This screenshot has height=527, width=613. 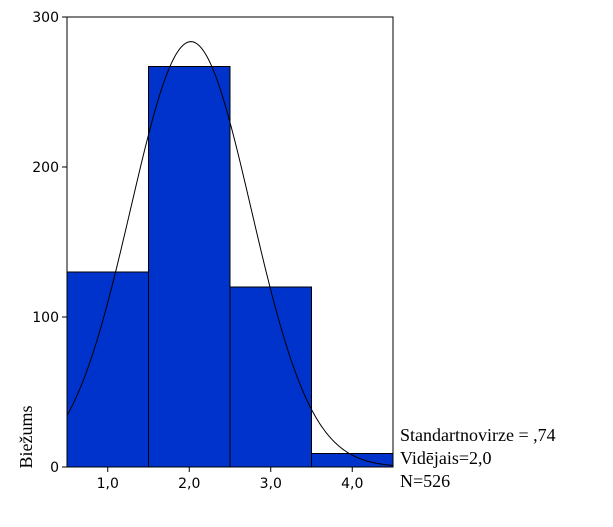 What do you see at coordinates (45, 18) in the screenshot?
I see `y-tick-label: 300` at bounding box center [45, 18].